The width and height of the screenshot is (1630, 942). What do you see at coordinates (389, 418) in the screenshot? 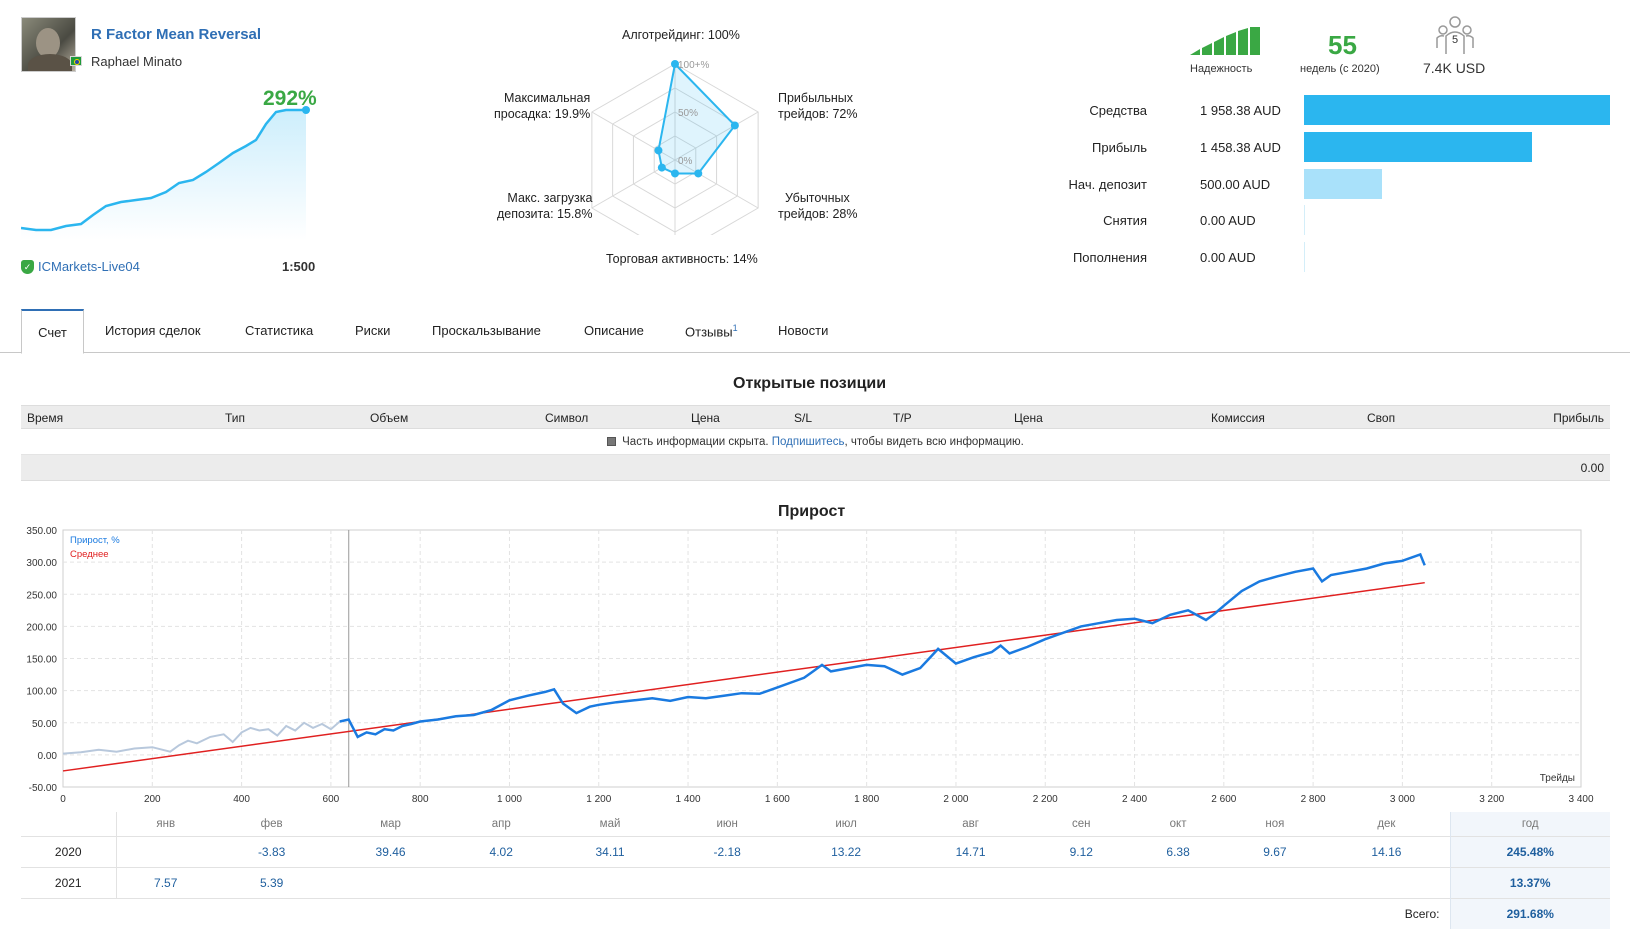
I see `col-volume: Объем` at bounding box center [389, 418].